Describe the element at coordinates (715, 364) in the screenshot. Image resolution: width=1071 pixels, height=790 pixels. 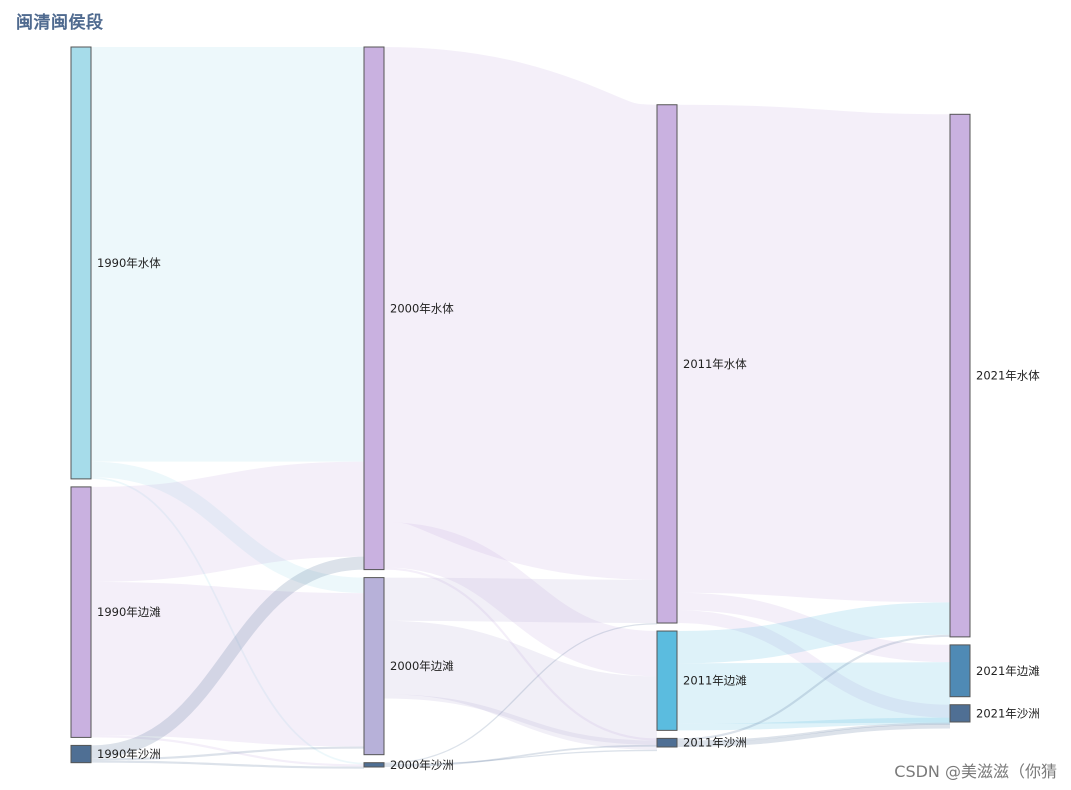
I see `node-label: 2011年水体` at that location.